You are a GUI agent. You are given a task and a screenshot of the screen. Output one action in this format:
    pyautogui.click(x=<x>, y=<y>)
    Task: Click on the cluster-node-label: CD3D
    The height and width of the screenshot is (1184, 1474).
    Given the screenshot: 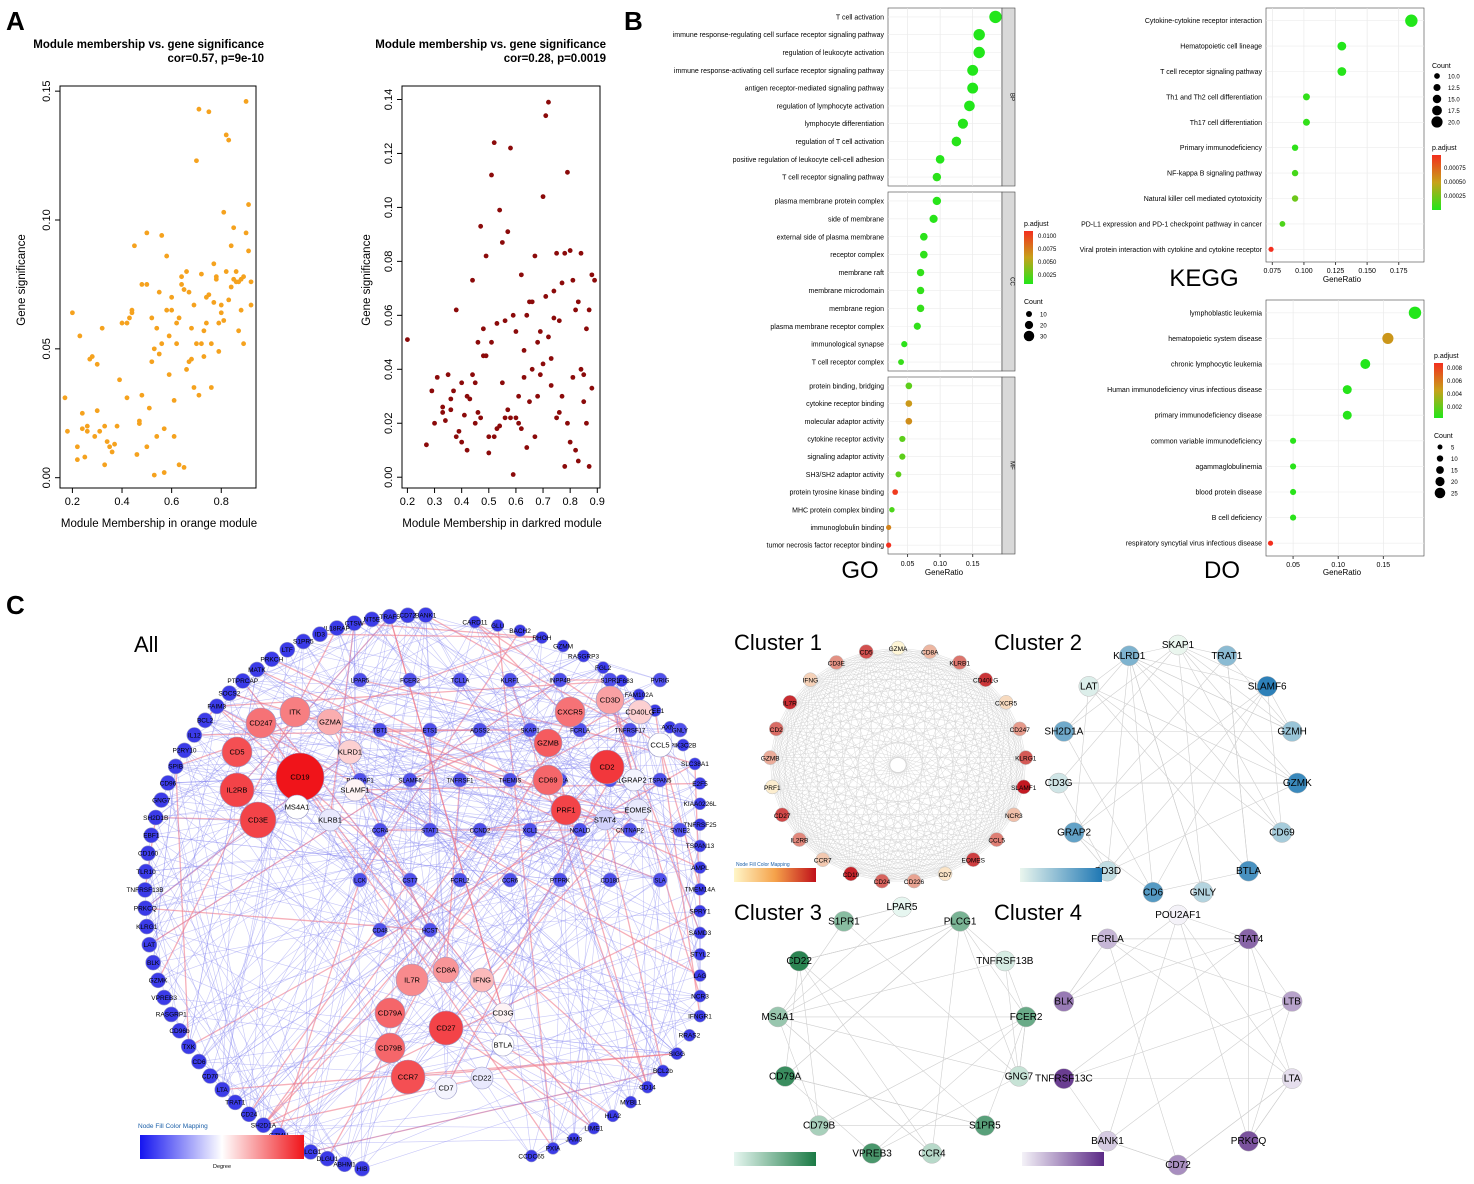 What is the action you would take?
    pyautogui.click(x=1107, y=871)
    